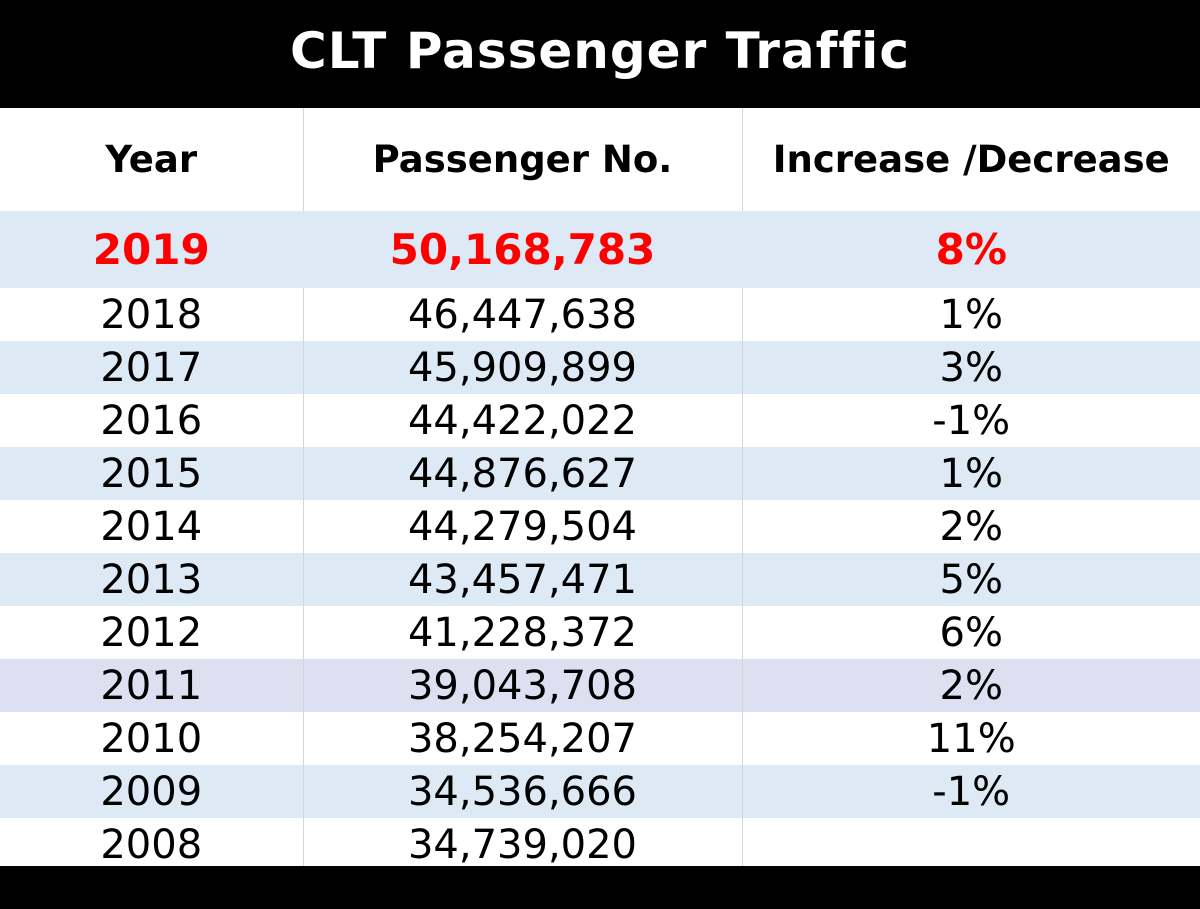 The height and width of the screenshot is (909, 1200). Describe the element at coordinates (522, 632) in the screenshot. I see `cell-passenger-no: 41,228,372` at that location.